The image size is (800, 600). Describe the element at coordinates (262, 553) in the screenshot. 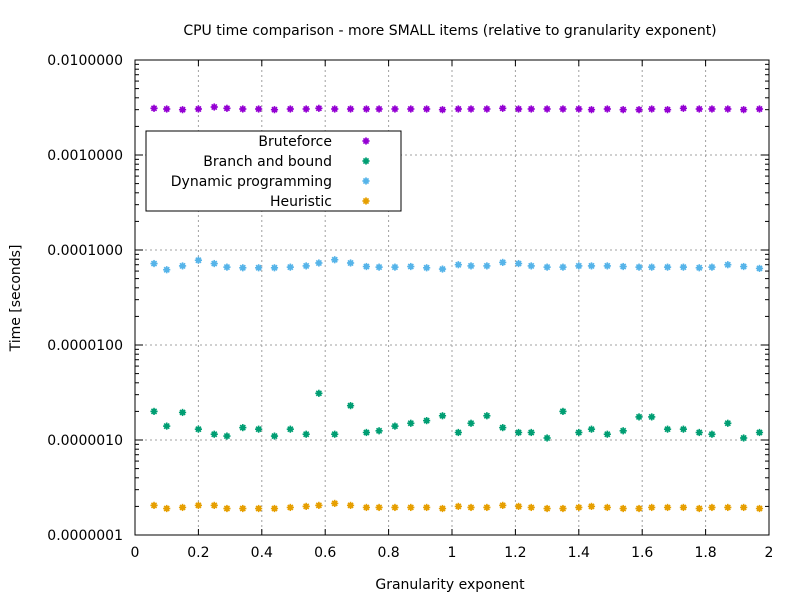

I see `x-tick-label: 0.4` at that location.